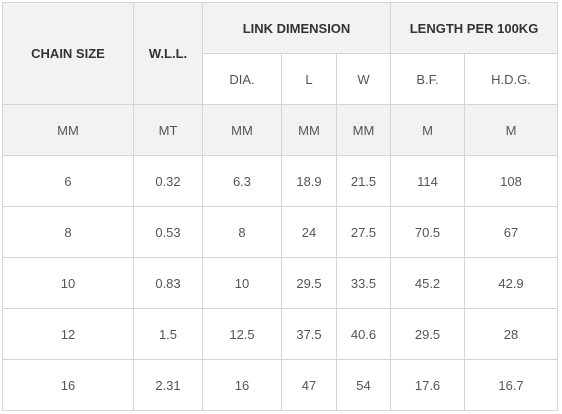  Describe the element at coordinates (428, 232) in the screenshot. I see `data-cell: 70.5` at that location.